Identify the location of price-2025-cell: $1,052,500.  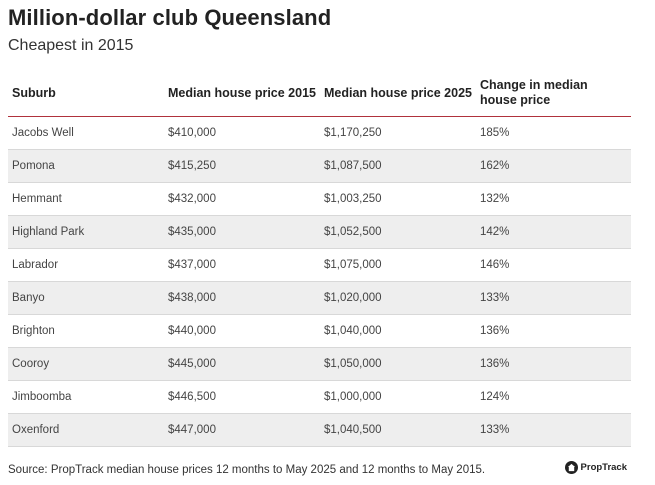
(398, 232).